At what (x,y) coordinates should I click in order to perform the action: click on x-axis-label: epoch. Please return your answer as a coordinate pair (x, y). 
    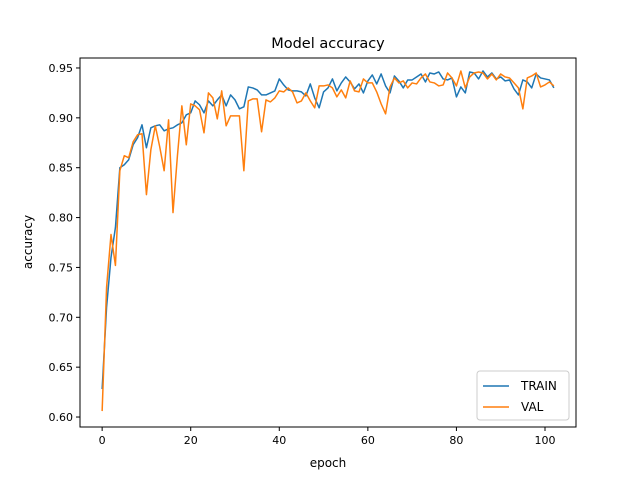
    Looking at the image, I should click on (328, 463).